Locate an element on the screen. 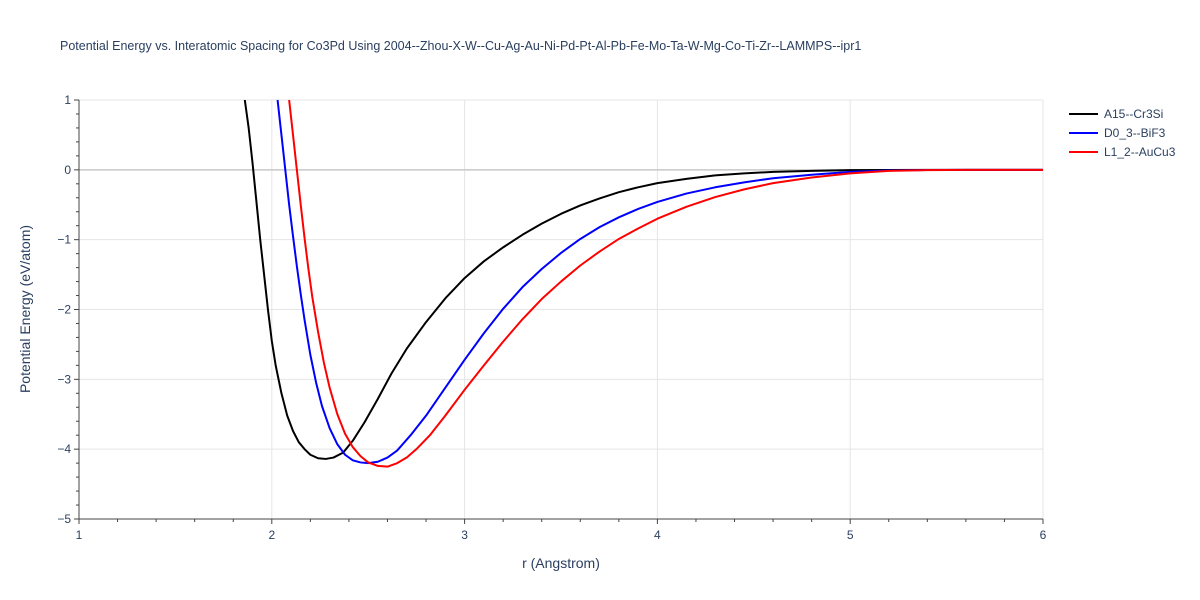 The height and width of the screenshot is (600, 1200). x-tick-label: 2 is located at coordinates (271, 535).